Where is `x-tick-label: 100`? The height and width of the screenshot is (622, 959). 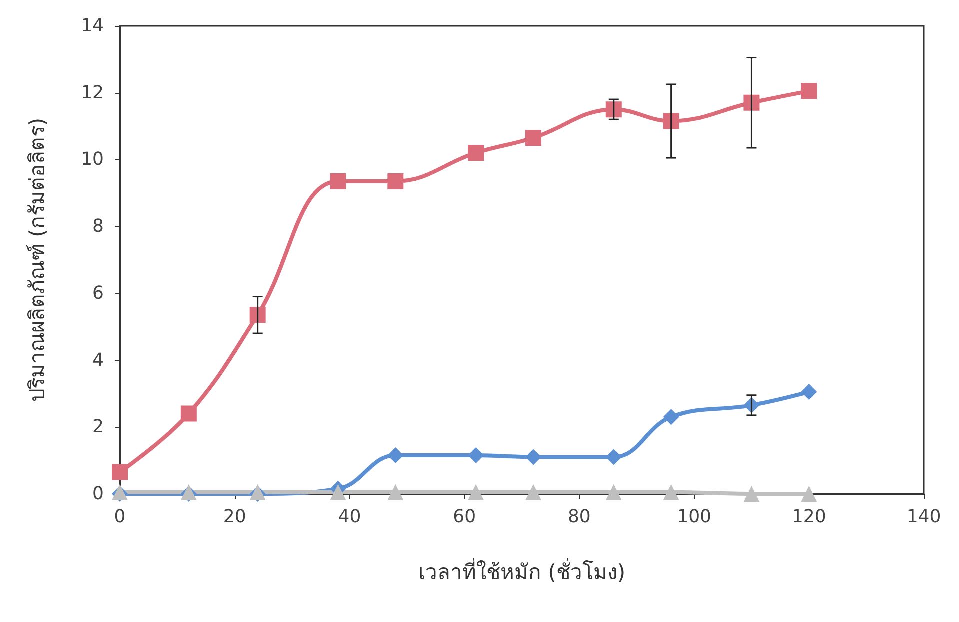 x-tick-label: 100 is located at coordinates (694, 517).